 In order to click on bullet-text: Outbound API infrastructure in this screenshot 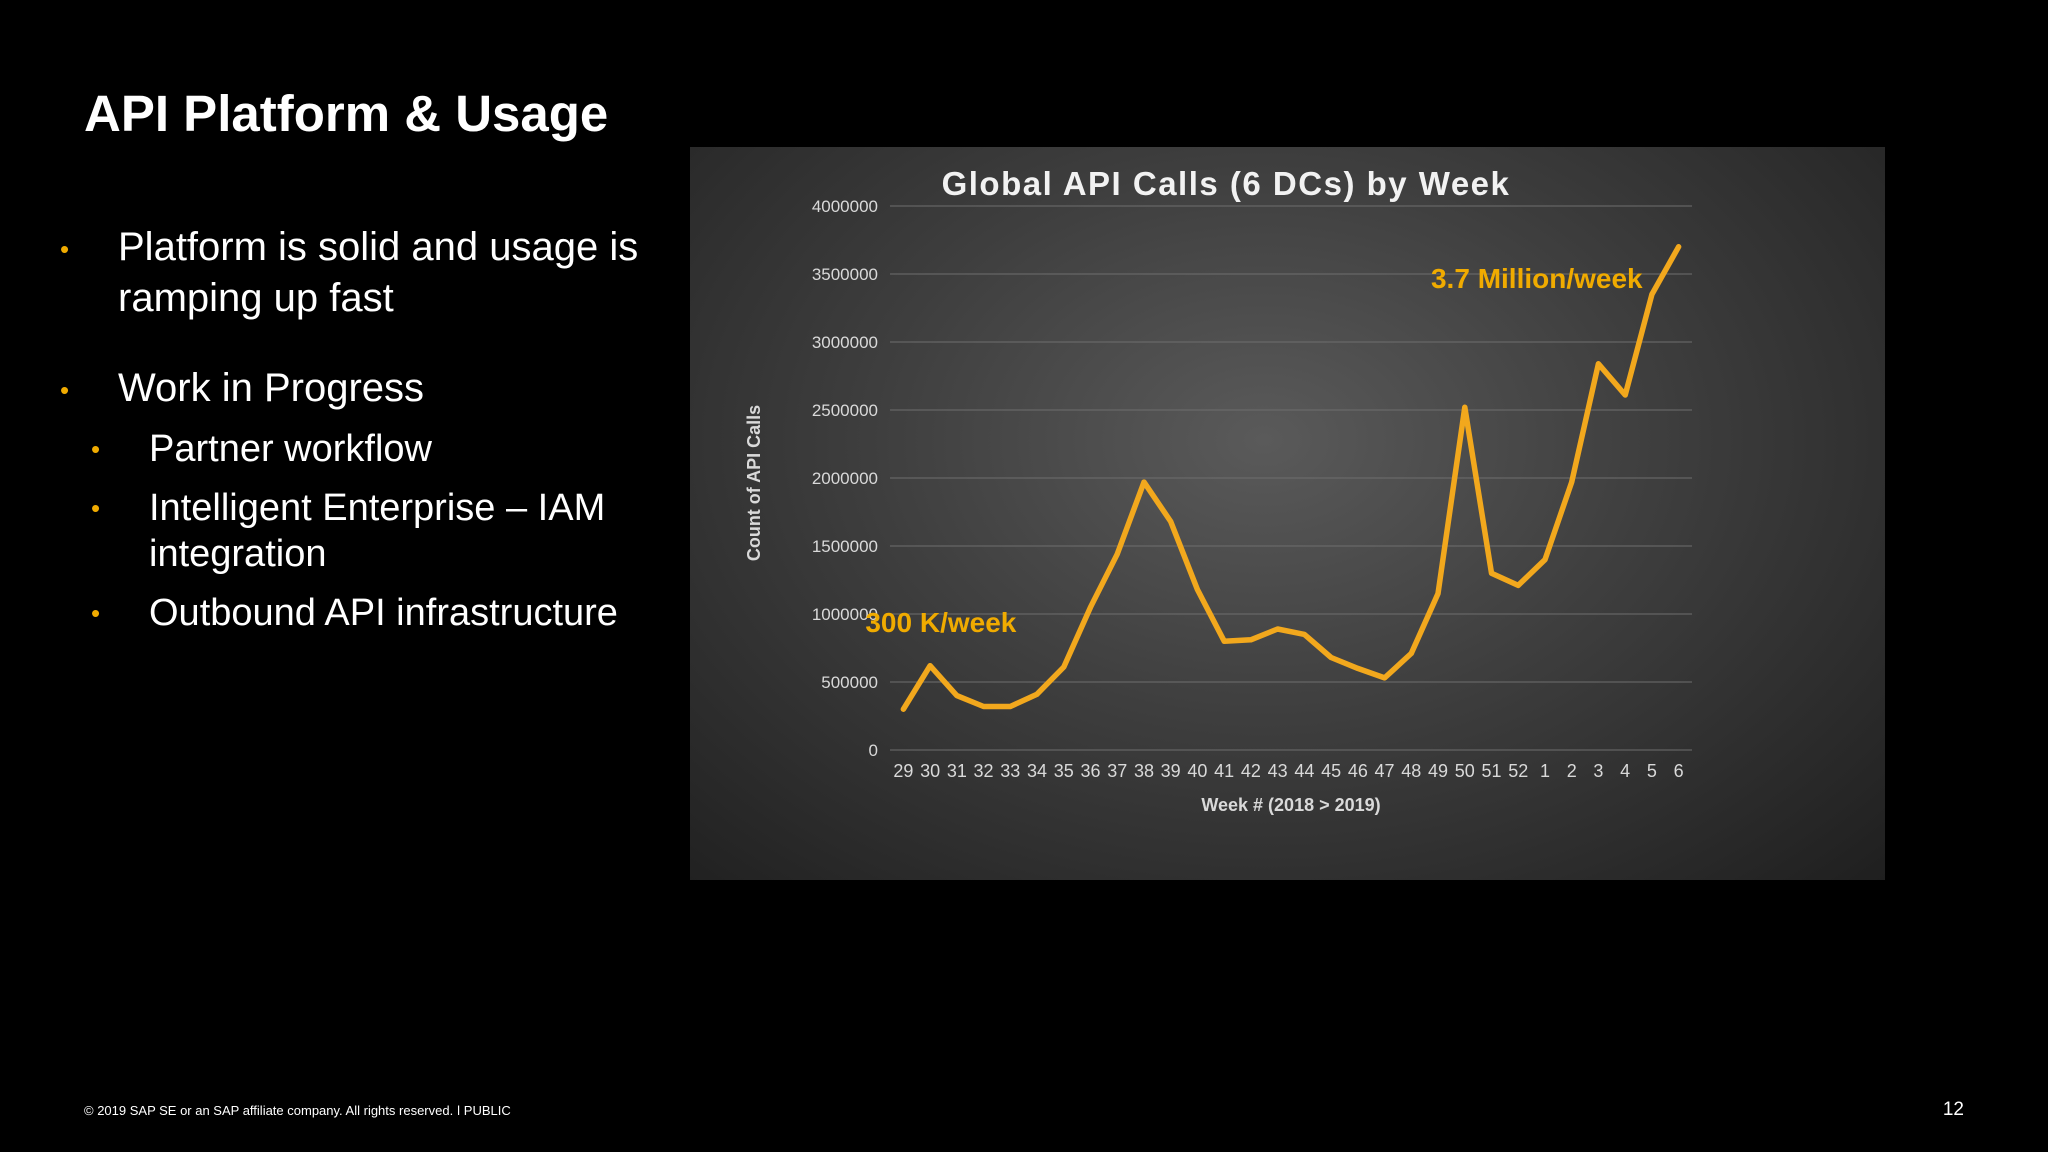, I will do `click(383, 613)`.